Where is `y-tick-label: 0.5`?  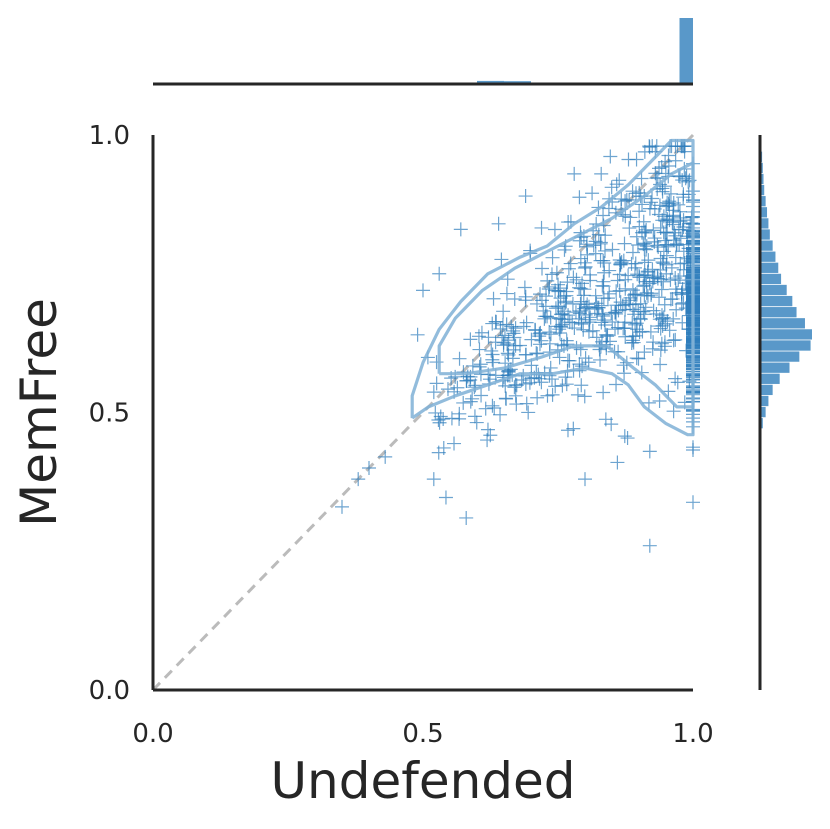
y-tick-label: 0.5 is located at coordinates (109, 414).